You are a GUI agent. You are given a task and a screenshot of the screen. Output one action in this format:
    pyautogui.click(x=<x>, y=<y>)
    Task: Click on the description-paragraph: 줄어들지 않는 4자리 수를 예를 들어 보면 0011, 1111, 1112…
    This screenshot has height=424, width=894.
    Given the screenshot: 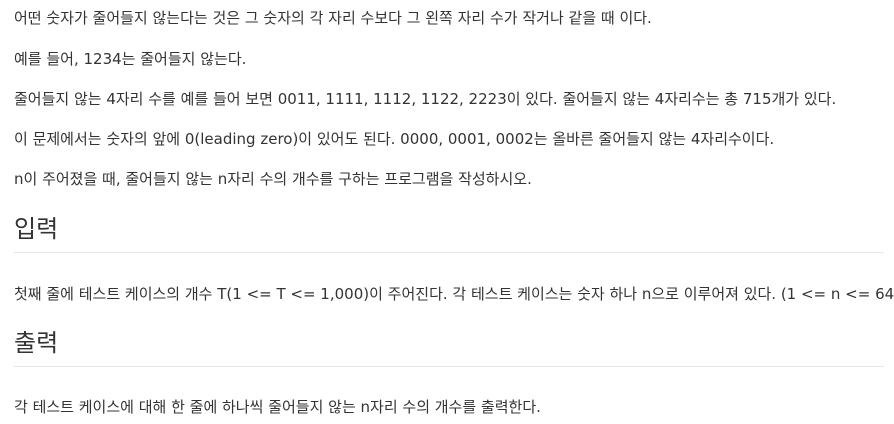 What is the action you would take?
    pyautogui.click(x=425, y=99)
    